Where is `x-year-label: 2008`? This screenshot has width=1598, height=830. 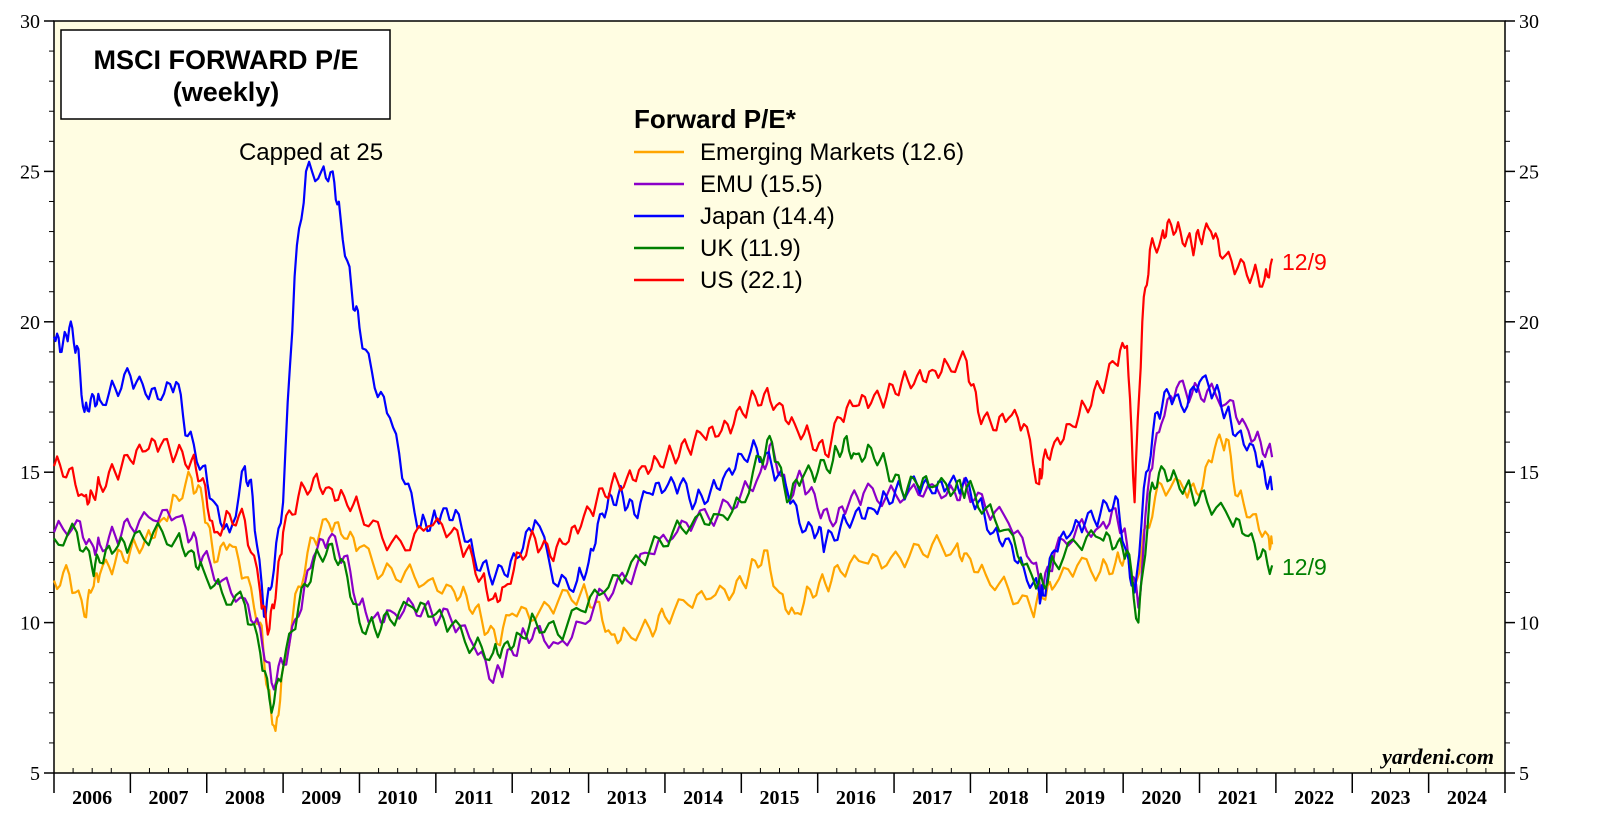
x-year-label: 2008 is located at coordinates (245, 798).